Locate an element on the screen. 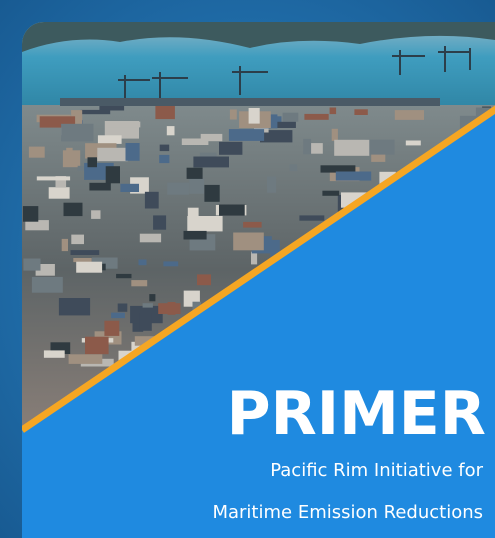 The image size is (495, 538). subtitle-line: Pacific Rim Initiative for is located at coordinates (376, 470).